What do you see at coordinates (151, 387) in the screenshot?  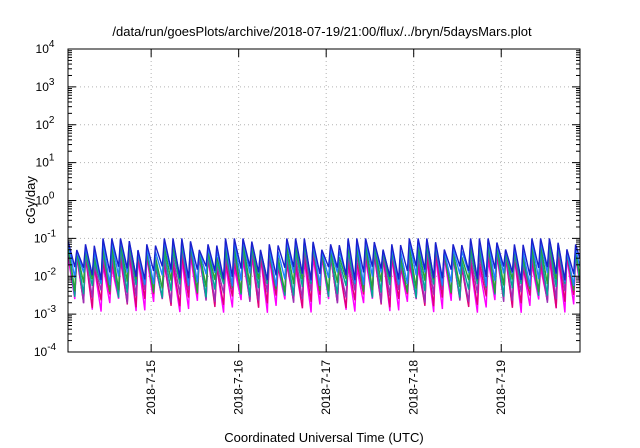 I see `x-tick-label: 2018-7-15` at bounding box center [151, 387].